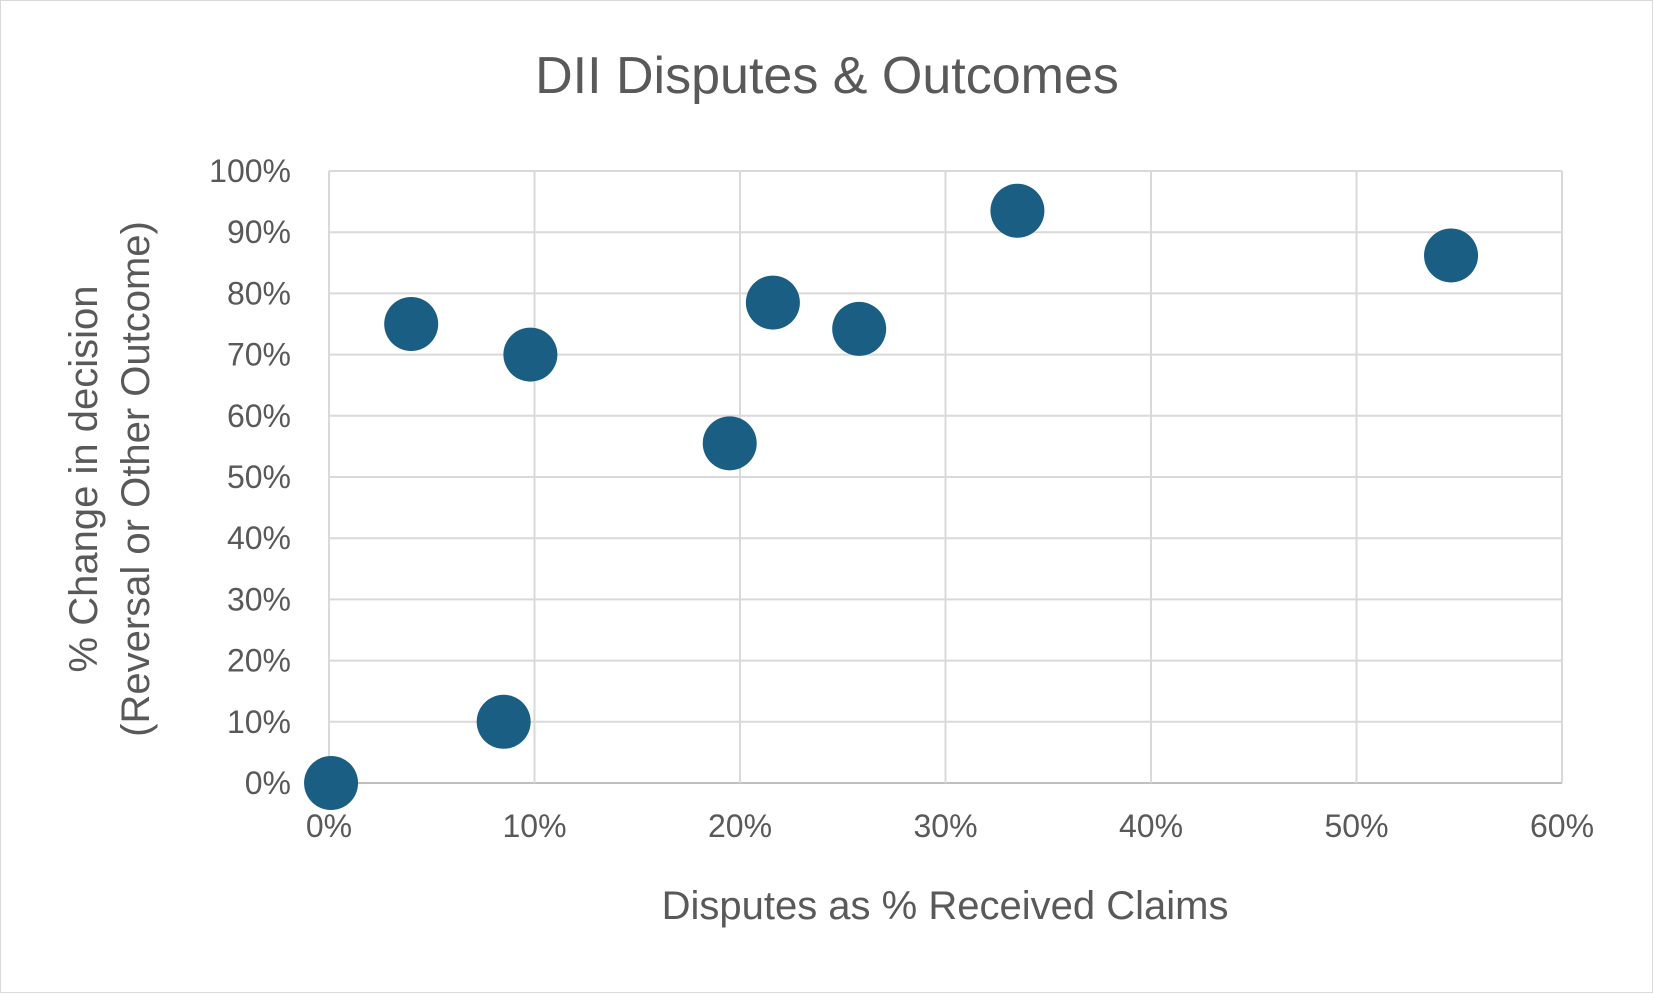 The height and width of the screenshot is (994, 1653). I want to click on y-tick-label: 60%, so click(259, 416).